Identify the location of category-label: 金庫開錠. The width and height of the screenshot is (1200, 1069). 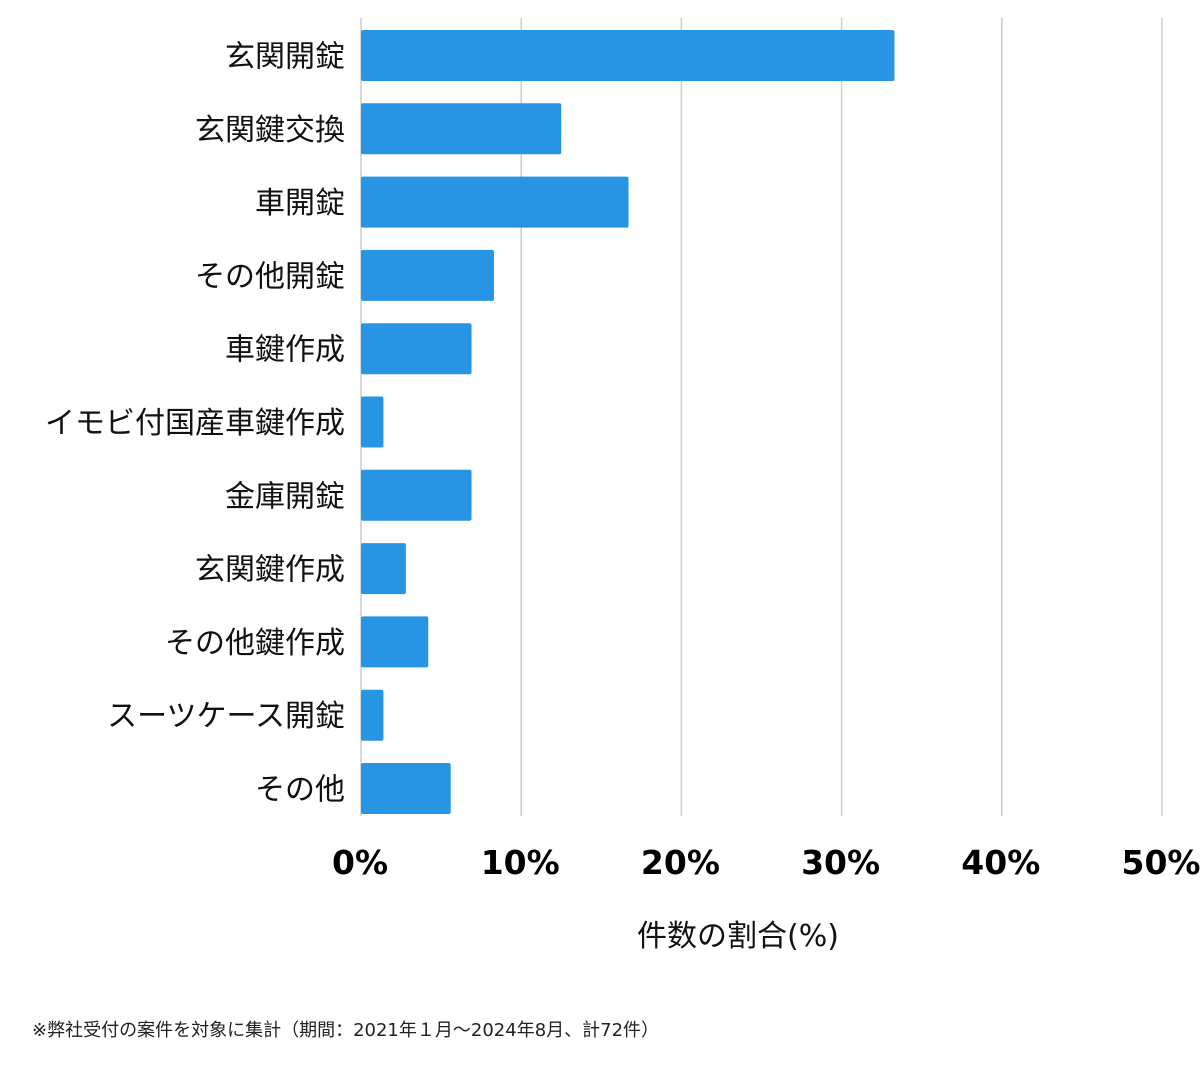
(285, 496).